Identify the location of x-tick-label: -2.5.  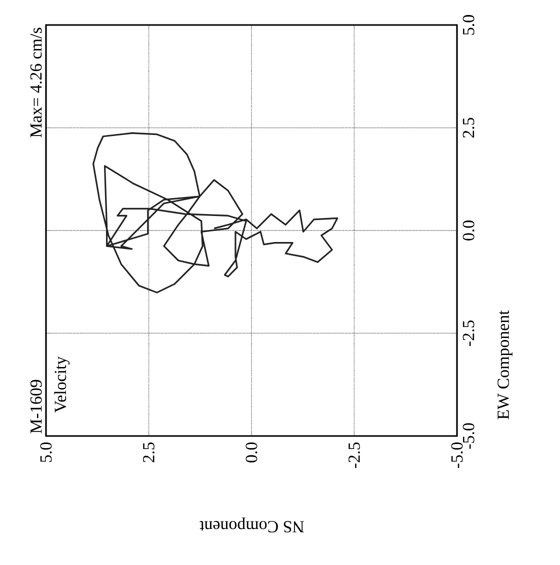
(354, 455).